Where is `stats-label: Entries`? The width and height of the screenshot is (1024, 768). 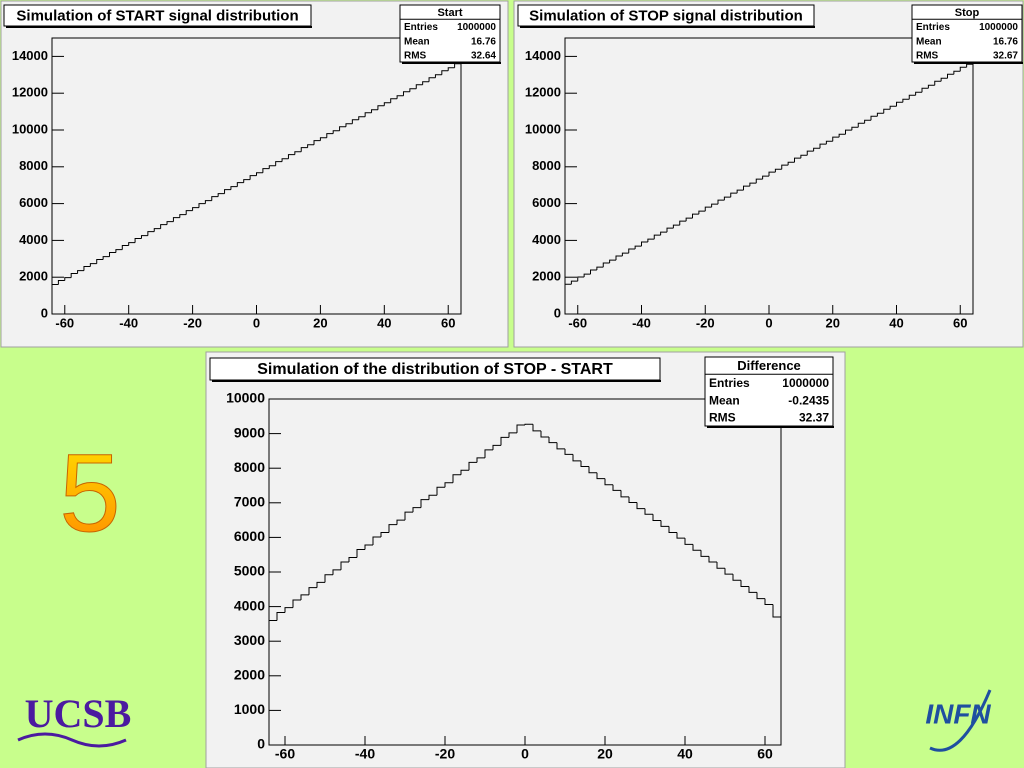 stats-label: Entries is located at coordinates (421, 27).